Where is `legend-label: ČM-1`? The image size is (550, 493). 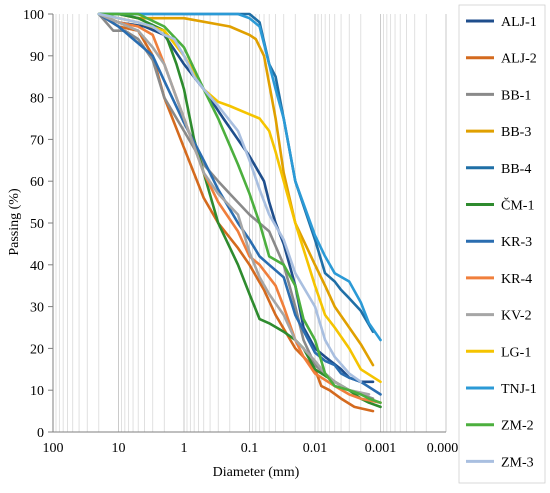 legend-label: ČM-1 is located at coordinates (517, 205).